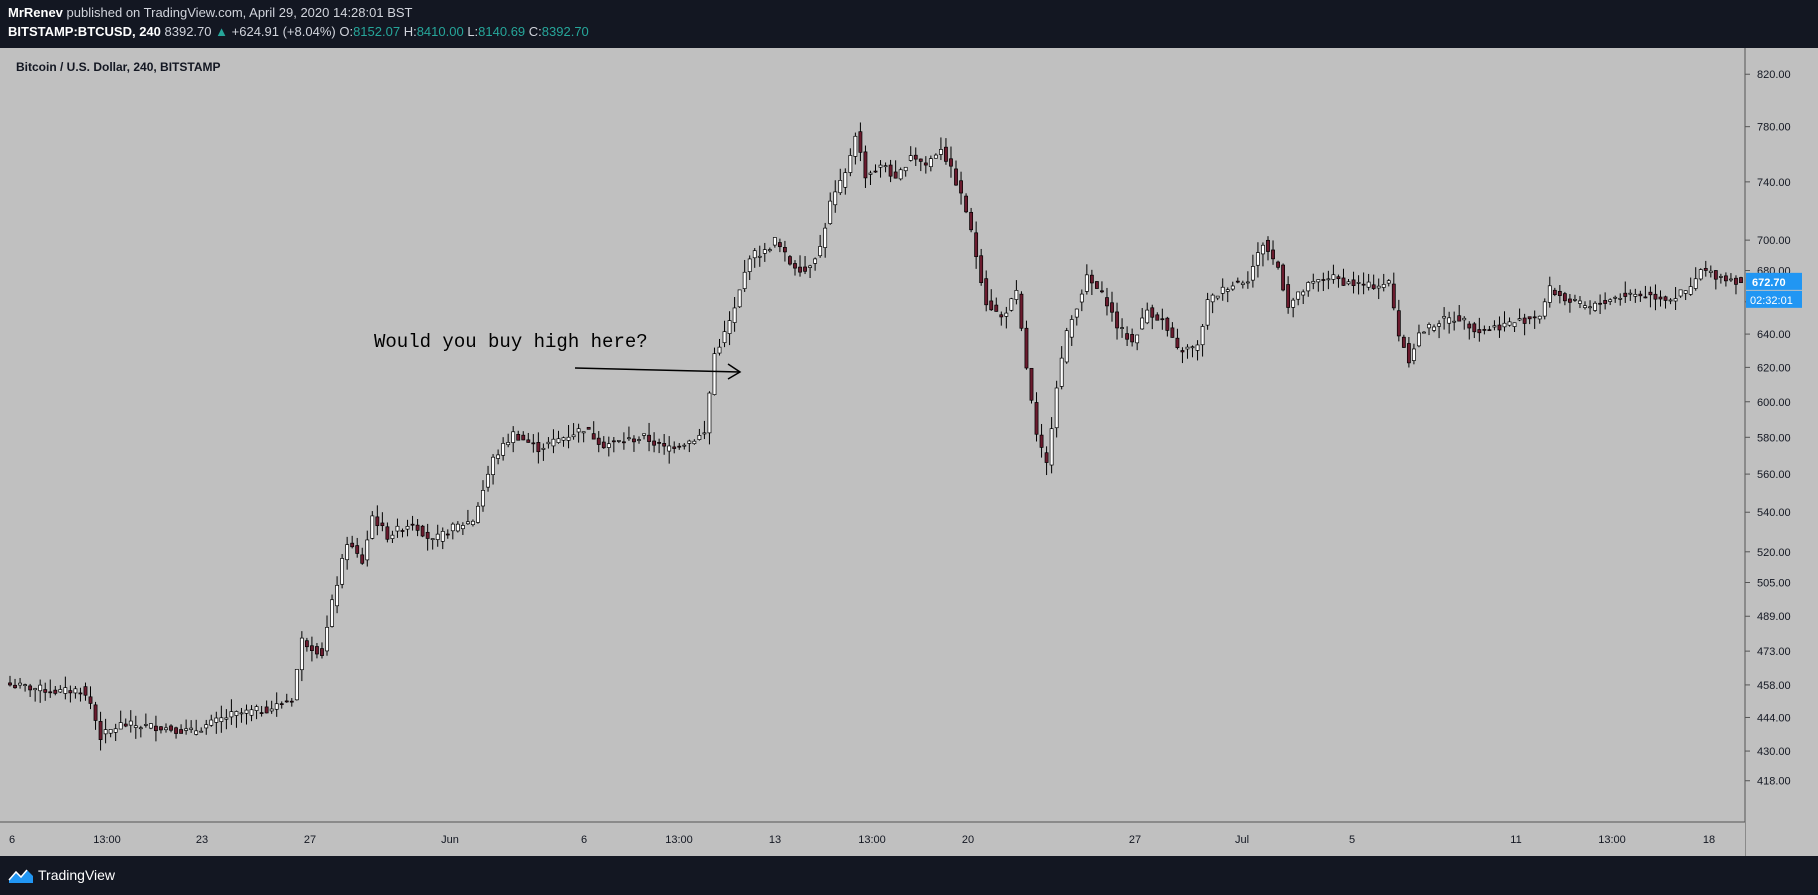  What do you see at coordinates (35, 12) in the screenshot?
I see `author-name: MrRenev` at bounding box center [35, 12].